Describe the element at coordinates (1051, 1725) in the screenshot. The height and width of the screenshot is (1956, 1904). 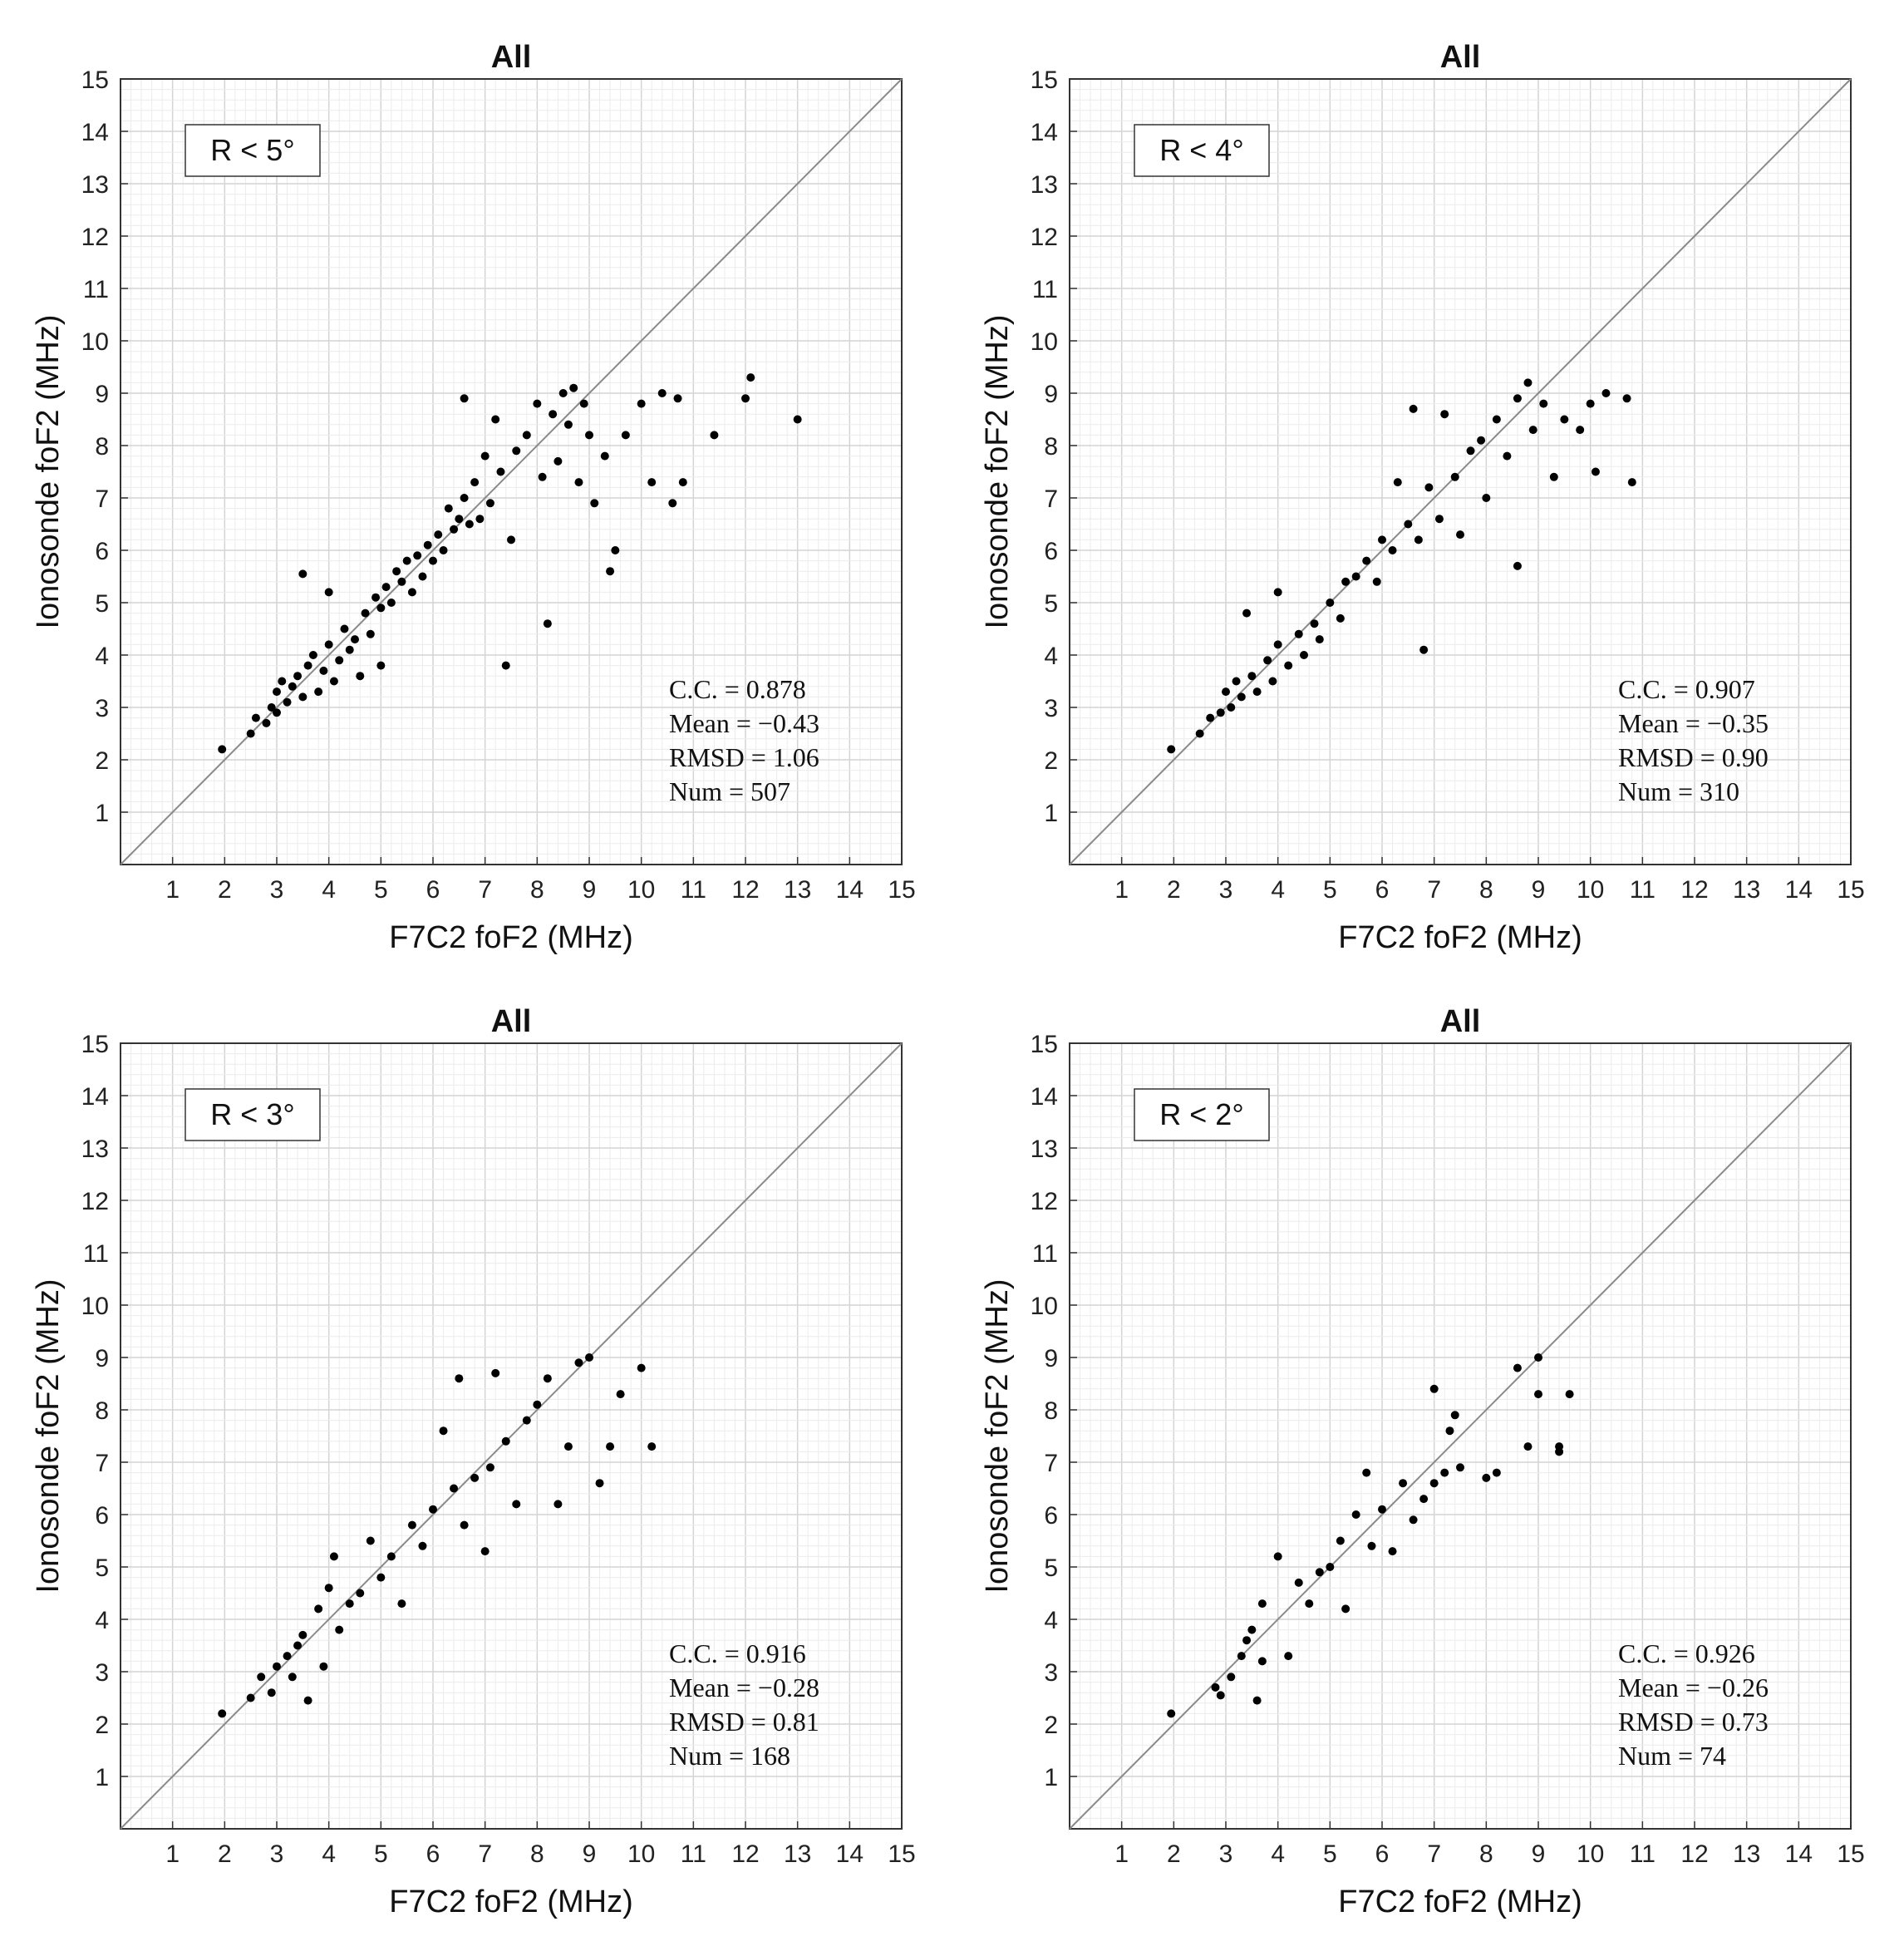
I see `y-tick-label: 2` at that location.